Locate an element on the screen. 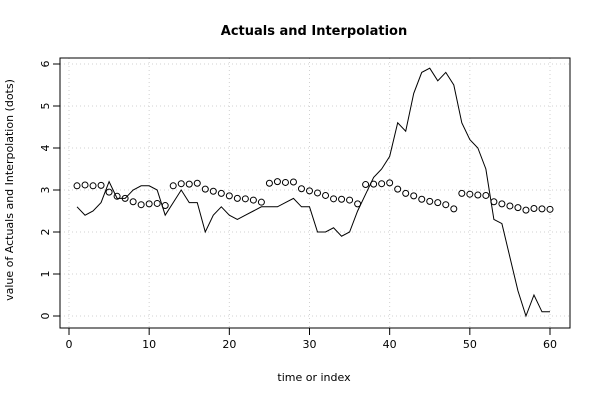 The height and width of the screenshot is (400, 599). y-tick-label: 3 is located at coordinates (45, 190).